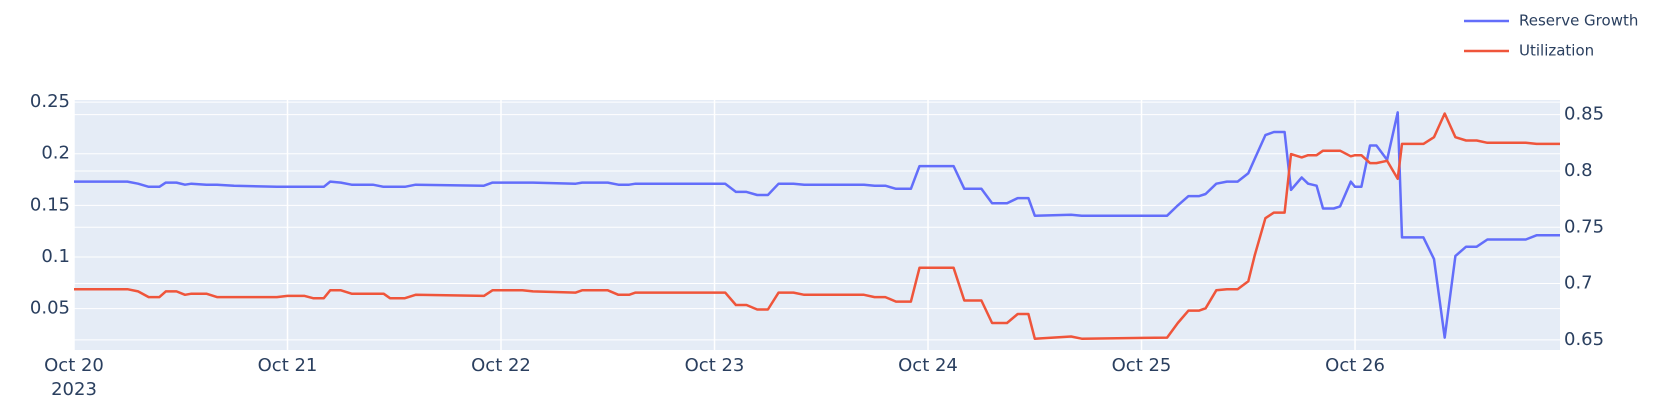 The image size is (1664, 420). Describe the element at coordinates (50, 101) in the screenshot. I see `y-tick-label: 0.25` at that location.